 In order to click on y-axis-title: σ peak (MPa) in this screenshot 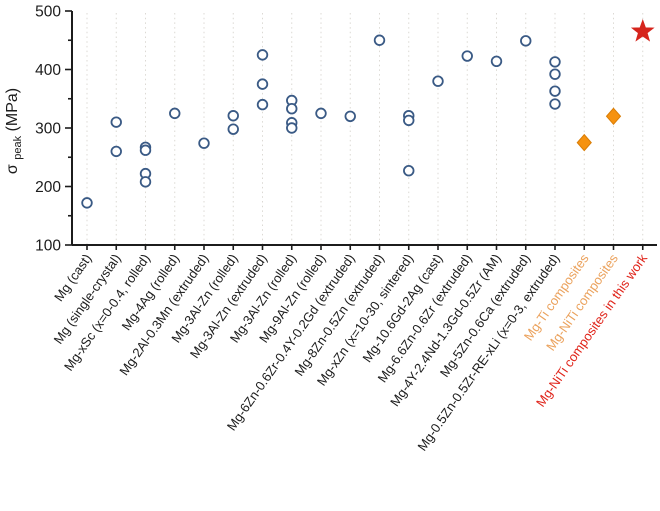, I will do `click(14, 131)`.